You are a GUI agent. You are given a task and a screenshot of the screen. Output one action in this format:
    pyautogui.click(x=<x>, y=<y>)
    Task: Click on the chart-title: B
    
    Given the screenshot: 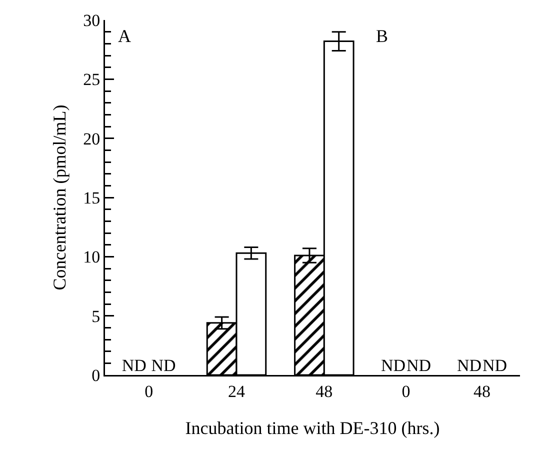 What is the action you would take?
    pyautogui.click(x=382, y=36)
    